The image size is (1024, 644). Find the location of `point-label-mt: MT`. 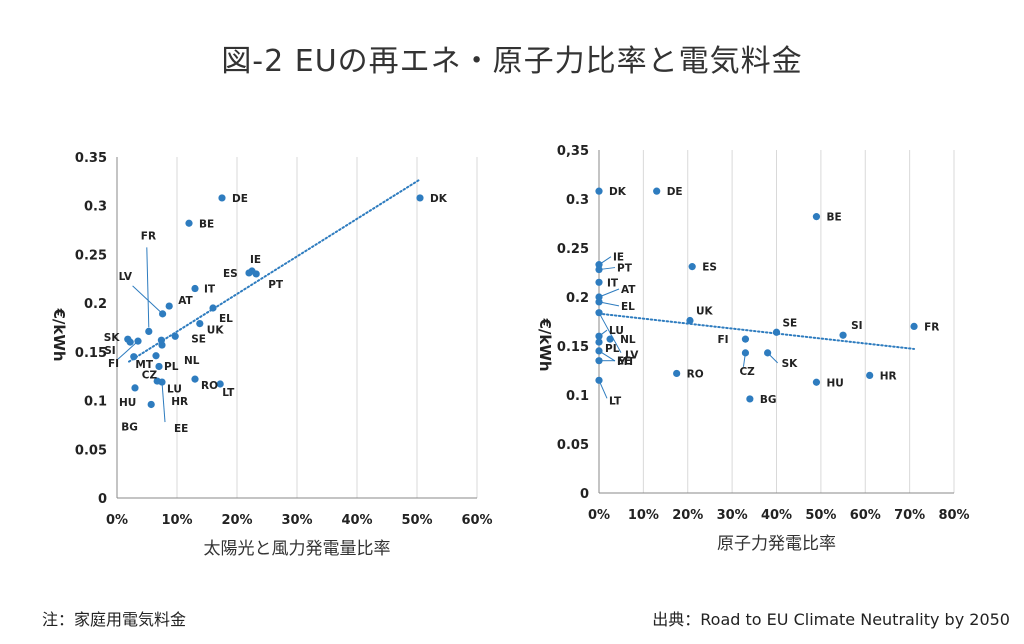

point-label-mt: MT is located at coordinates (626, 362).